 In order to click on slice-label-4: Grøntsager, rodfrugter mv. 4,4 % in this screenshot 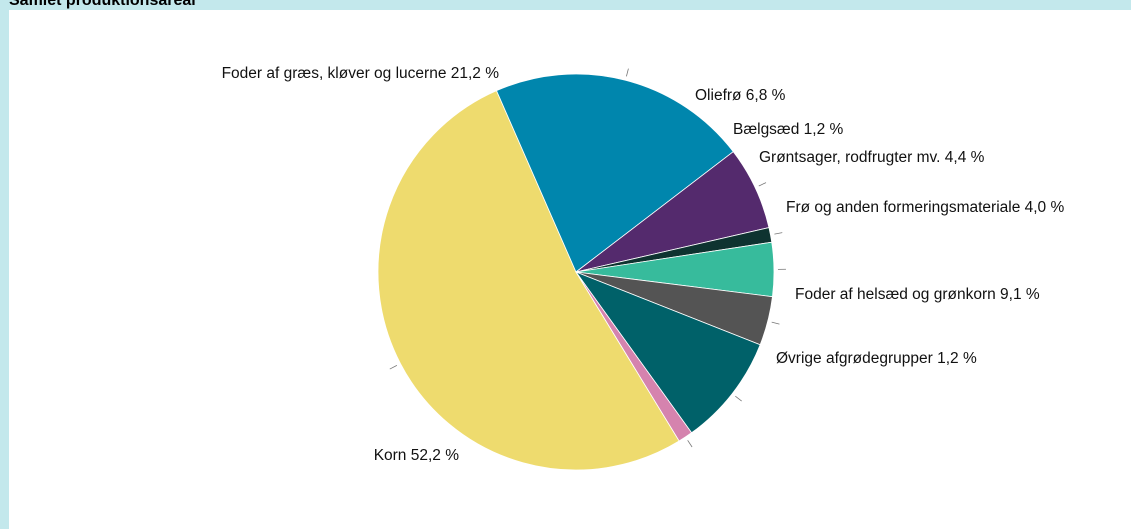, I will do `click(872, 157)`.